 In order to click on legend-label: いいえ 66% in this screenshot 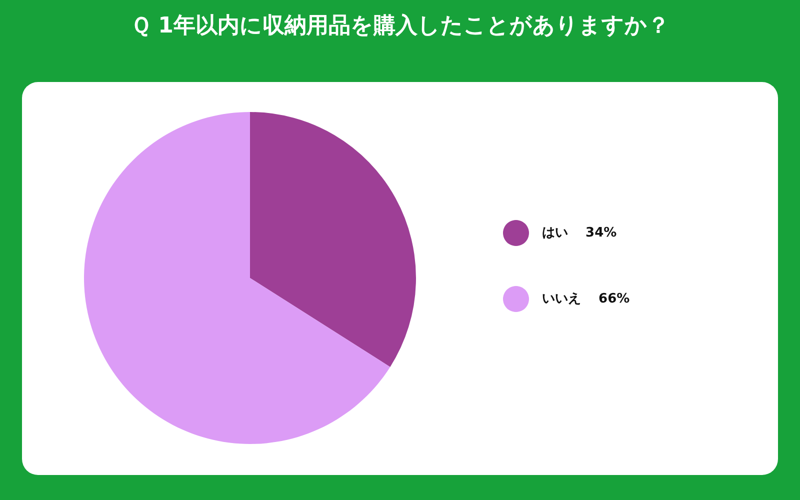, I will do `click(586, 299)`.